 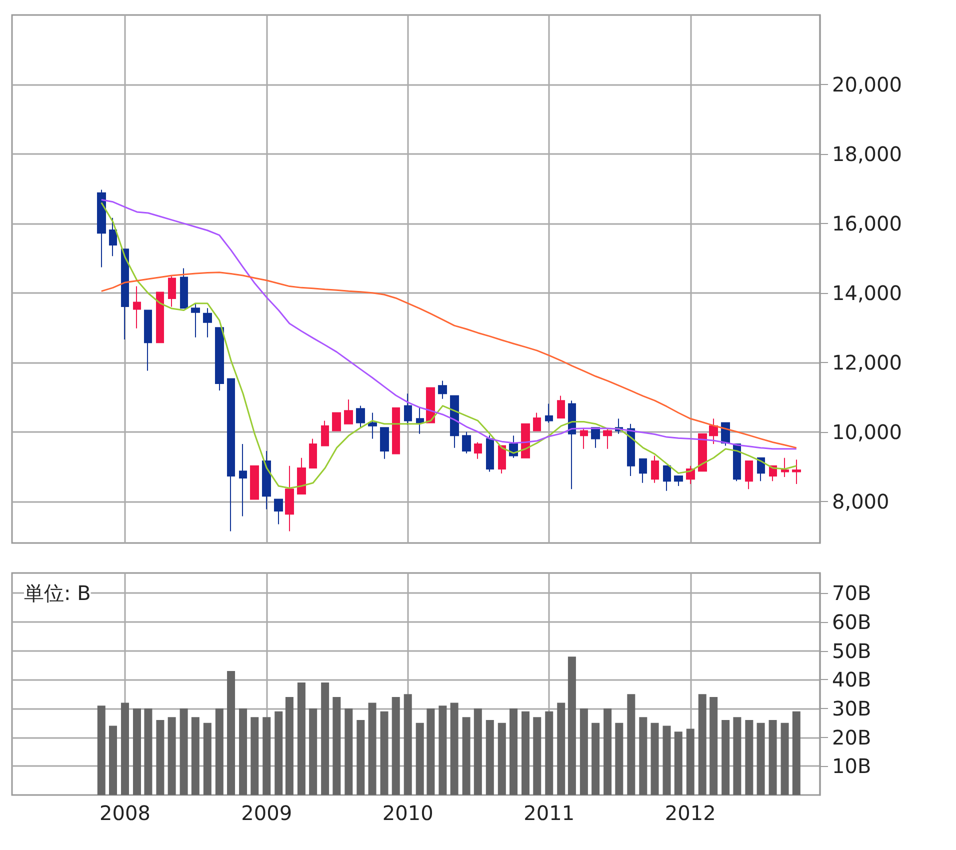 What do you see at coordinates (852, 593) in the screenshot?
I see `y-tick-label: 70B` at bounding box center [852, 593].